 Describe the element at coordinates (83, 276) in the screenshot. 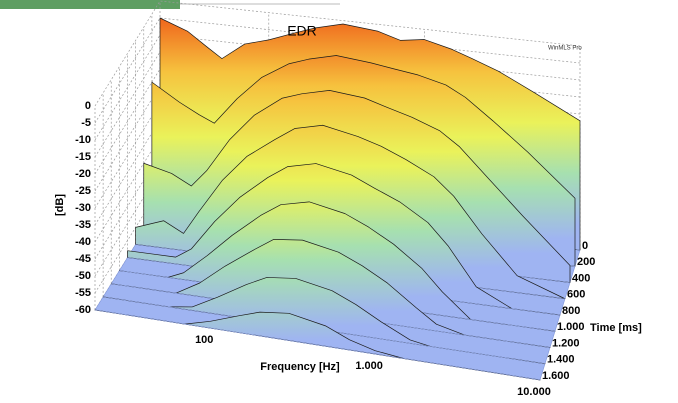

I see `z-tick-label: -50` at that location.